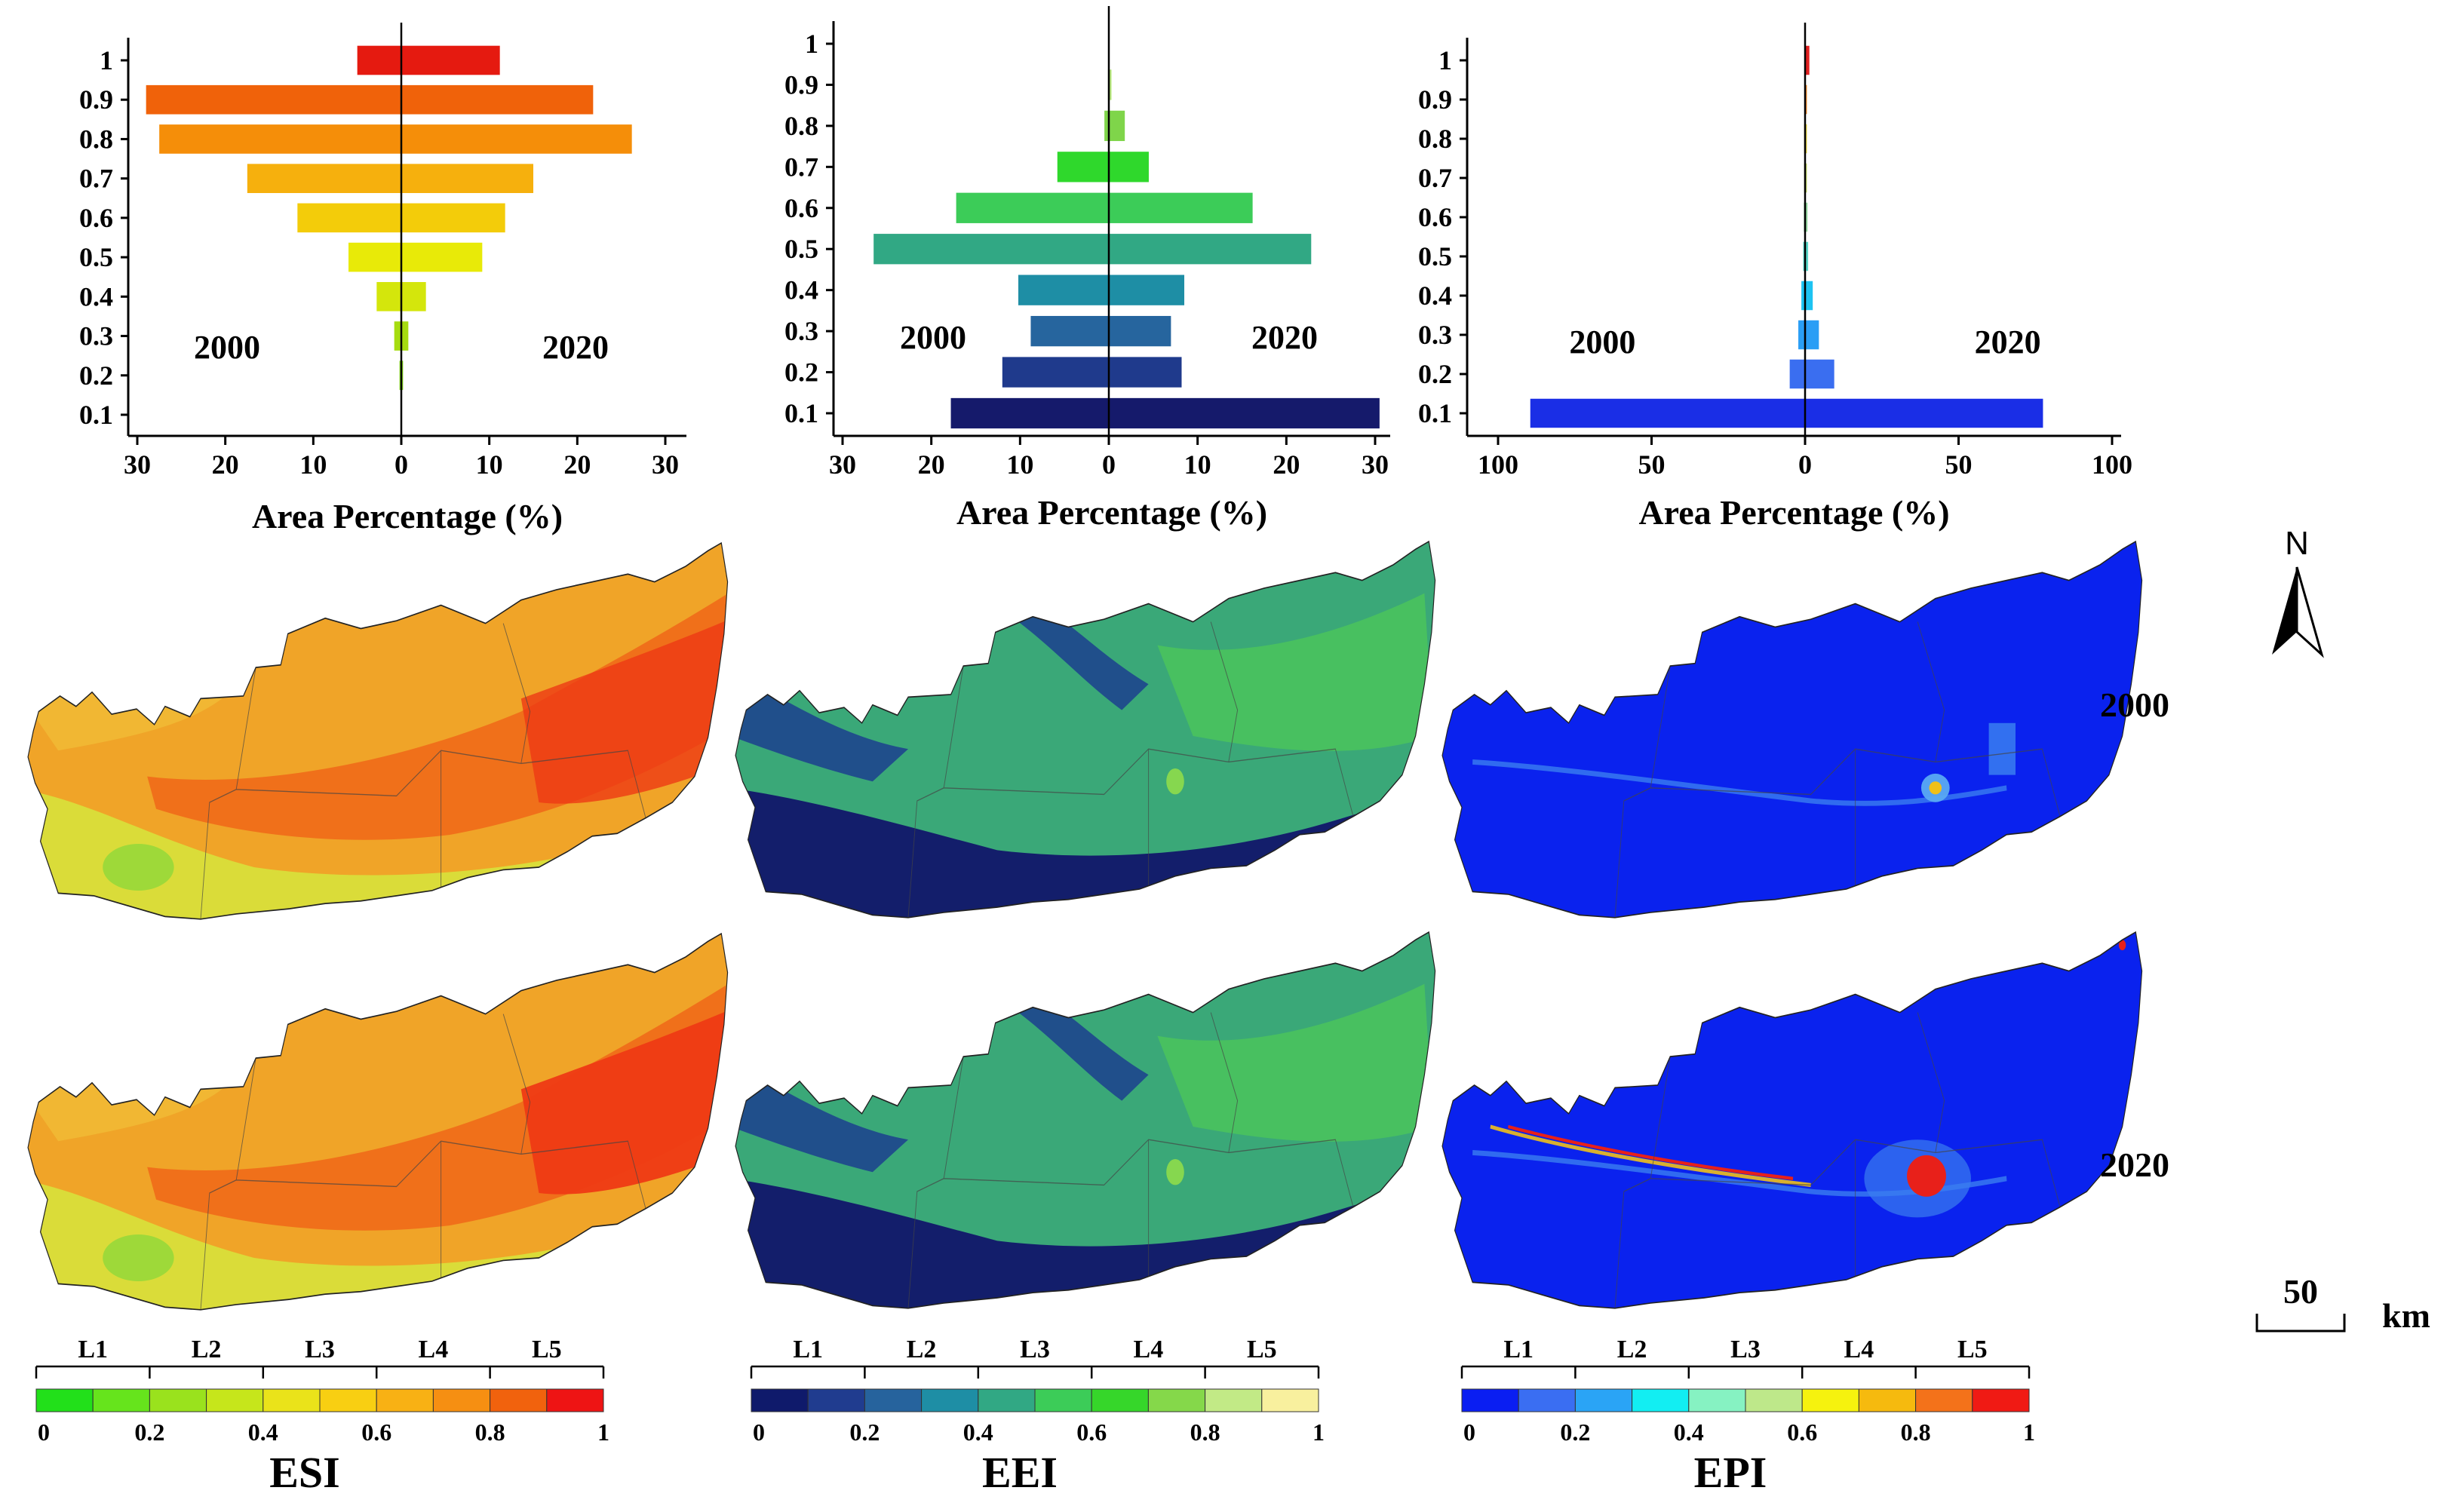  What do you see at coordinates (2134, 704) in the screenshot?
I see `row-year-label-top: 2000` at bounding box center [2134, 704].